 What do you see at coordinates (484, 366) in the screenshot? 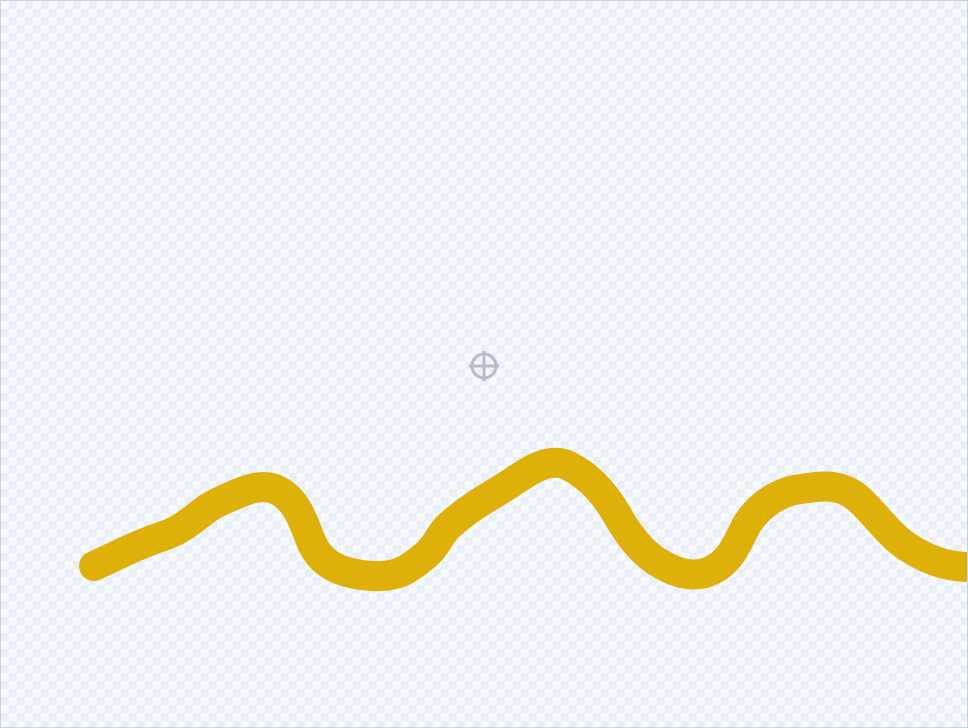
I see `crosshair-icon` at bounding box center [484, 366].